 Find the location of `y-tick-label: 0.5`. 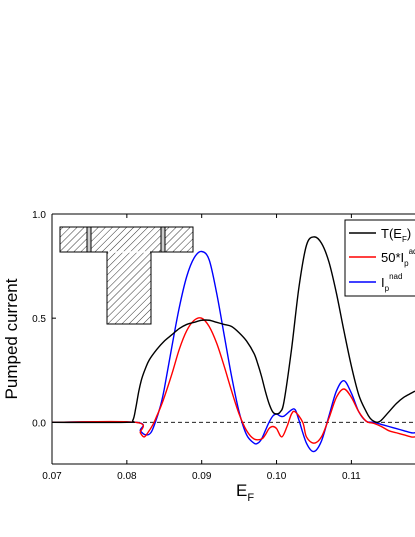

y-tick-label: 0.5 is located at coordinates (39, 319).